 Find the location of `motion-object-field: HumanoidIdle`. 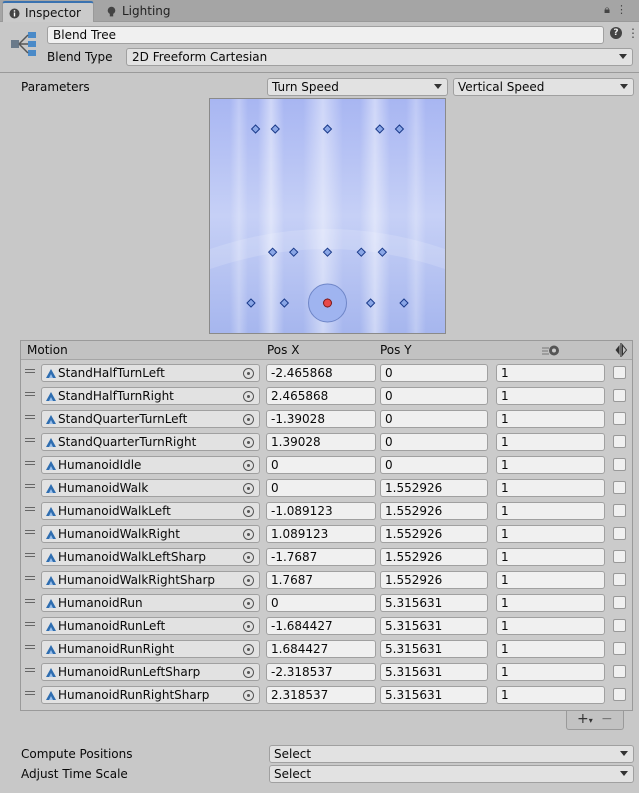

motion-object-field: HumanoidIdle is located at coordinates (150, 465).